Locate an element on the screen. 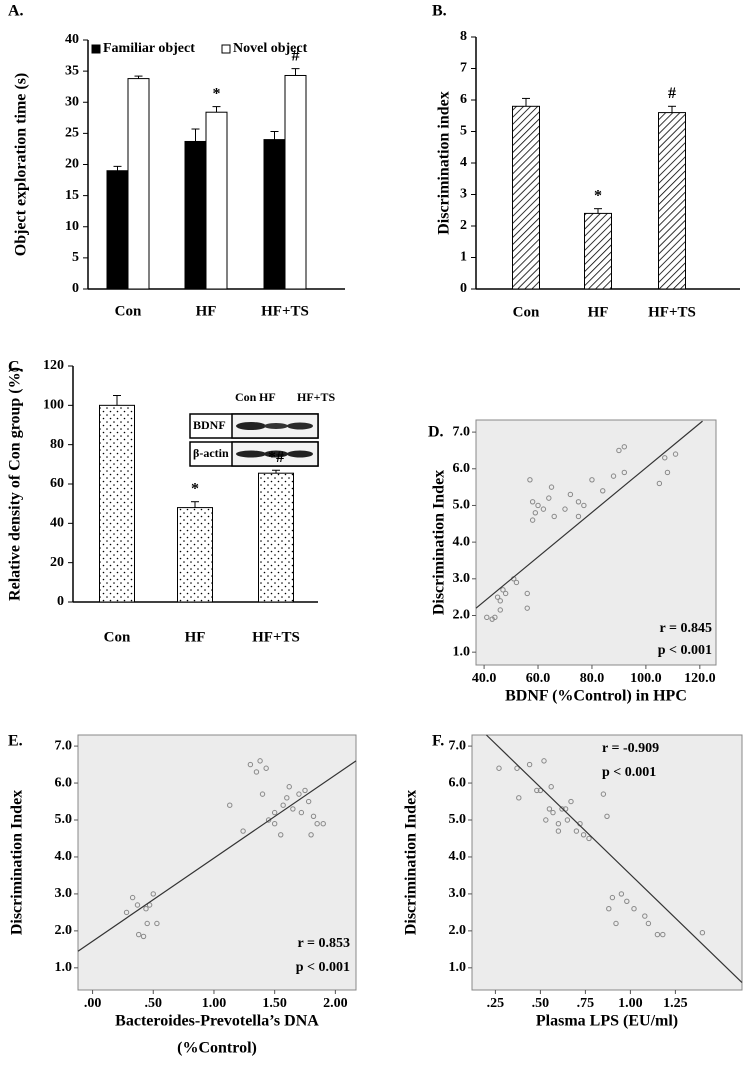 This screenshot has width=750, height=1079. legend-label: Novel object is located at coordinates (270, 48).